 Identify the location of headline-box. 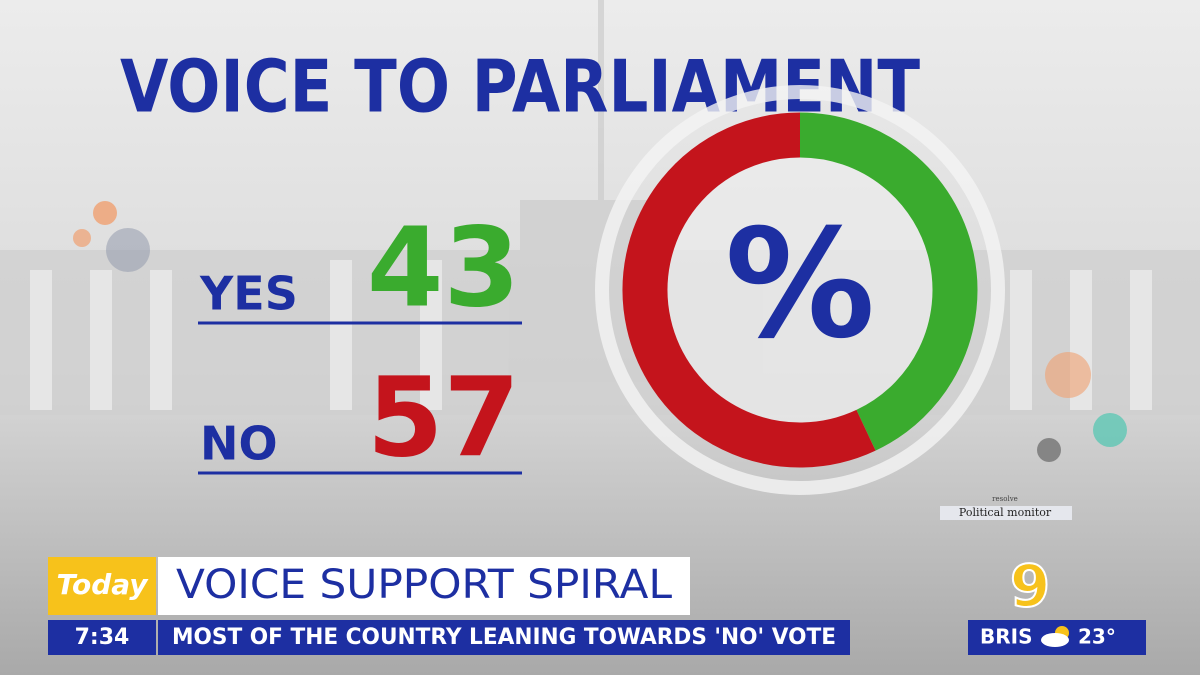
(424, 586).